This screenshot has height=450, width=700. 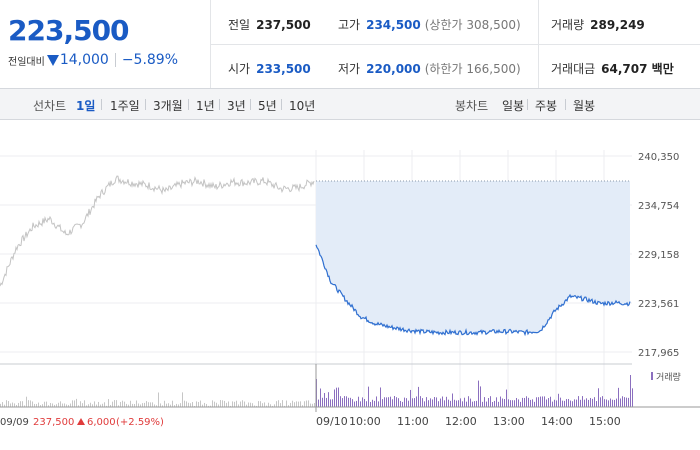 I want to click on stat-lower-limit: (하한가 166,500), so click(x=472, y=69).